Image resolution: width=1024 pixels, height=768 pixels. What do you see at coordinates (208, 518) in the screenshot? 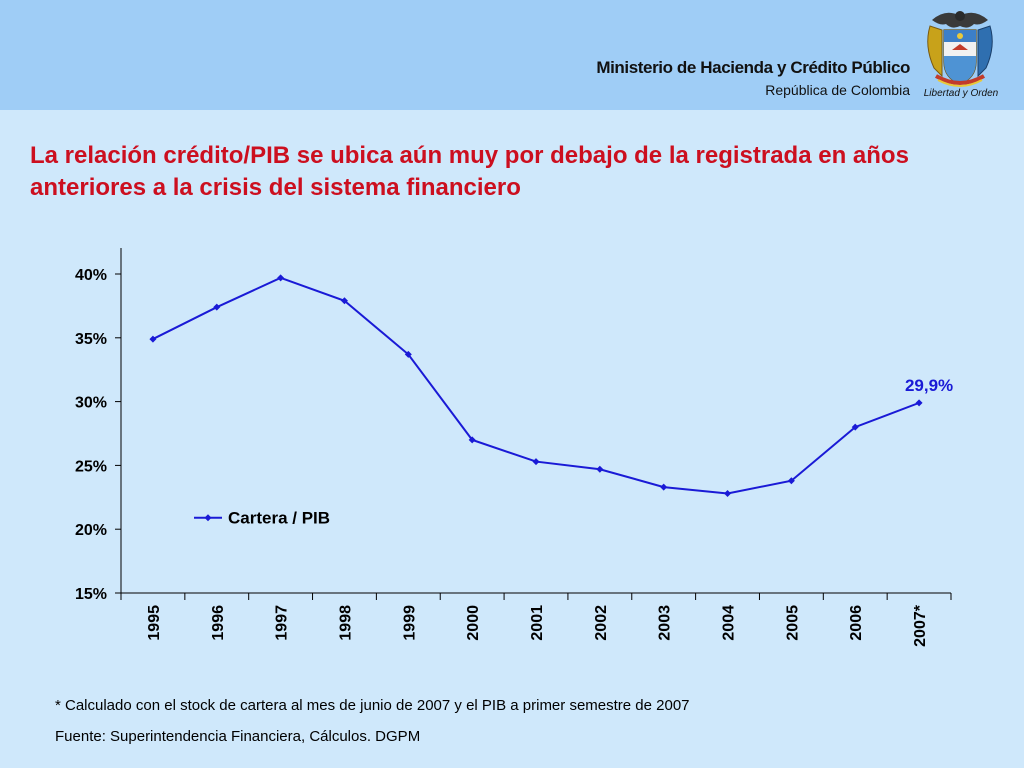
I see `legend-marker` at bounding box center [208, 518].